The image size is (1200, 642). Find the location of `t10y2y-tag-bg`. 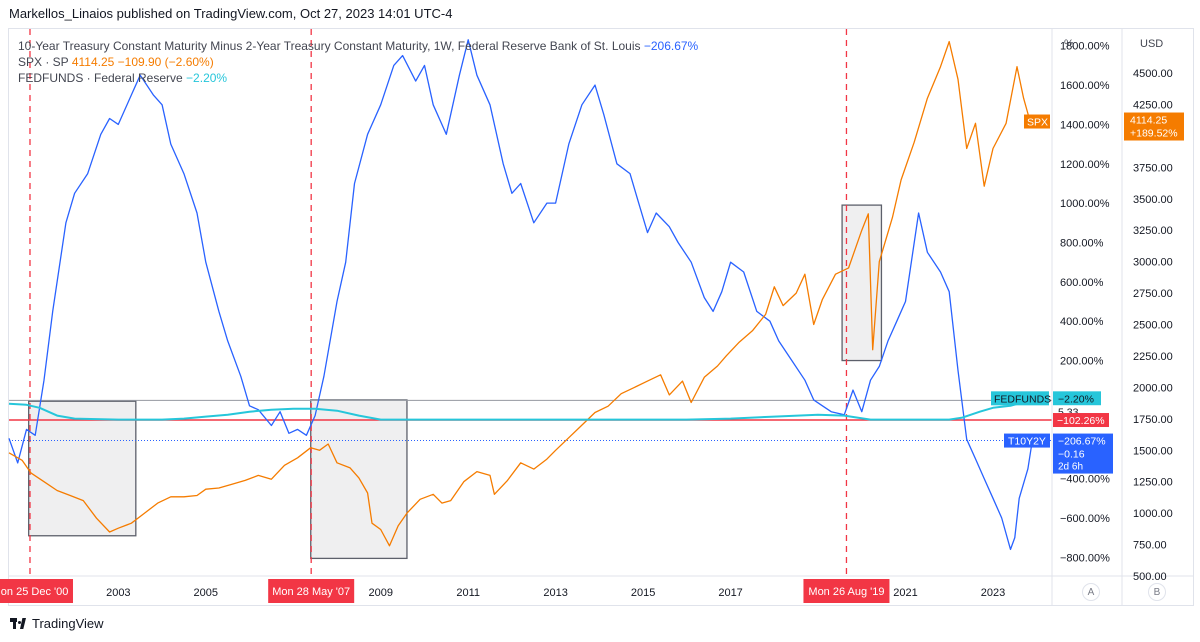

t10y2y-tag-bg is located at coordinates (1027, 440).